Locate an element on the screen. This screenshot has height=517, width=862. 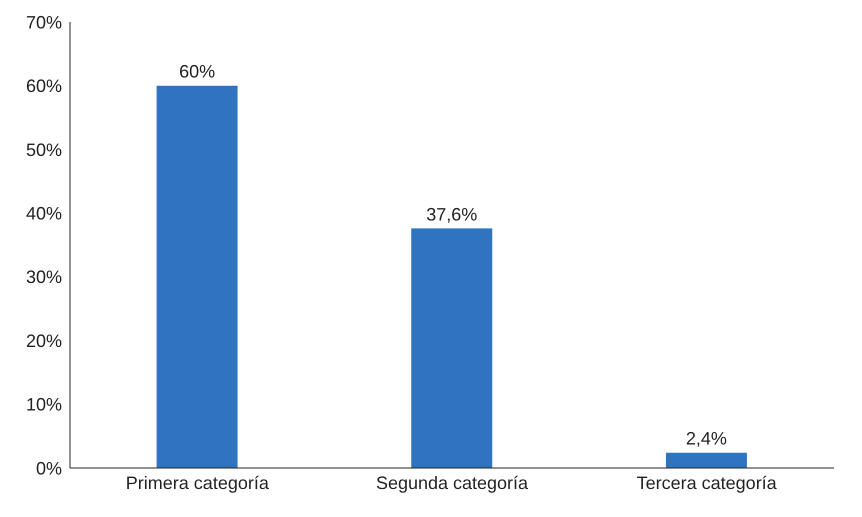
y-tick-label: 40% is located at coordinates (44, 214).